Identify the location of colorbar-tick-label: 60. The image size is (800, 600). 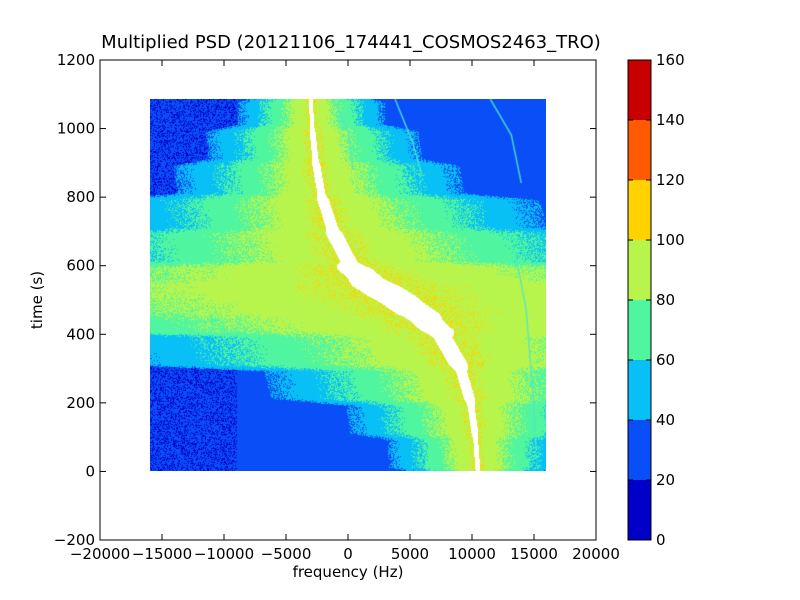
(665, 360).